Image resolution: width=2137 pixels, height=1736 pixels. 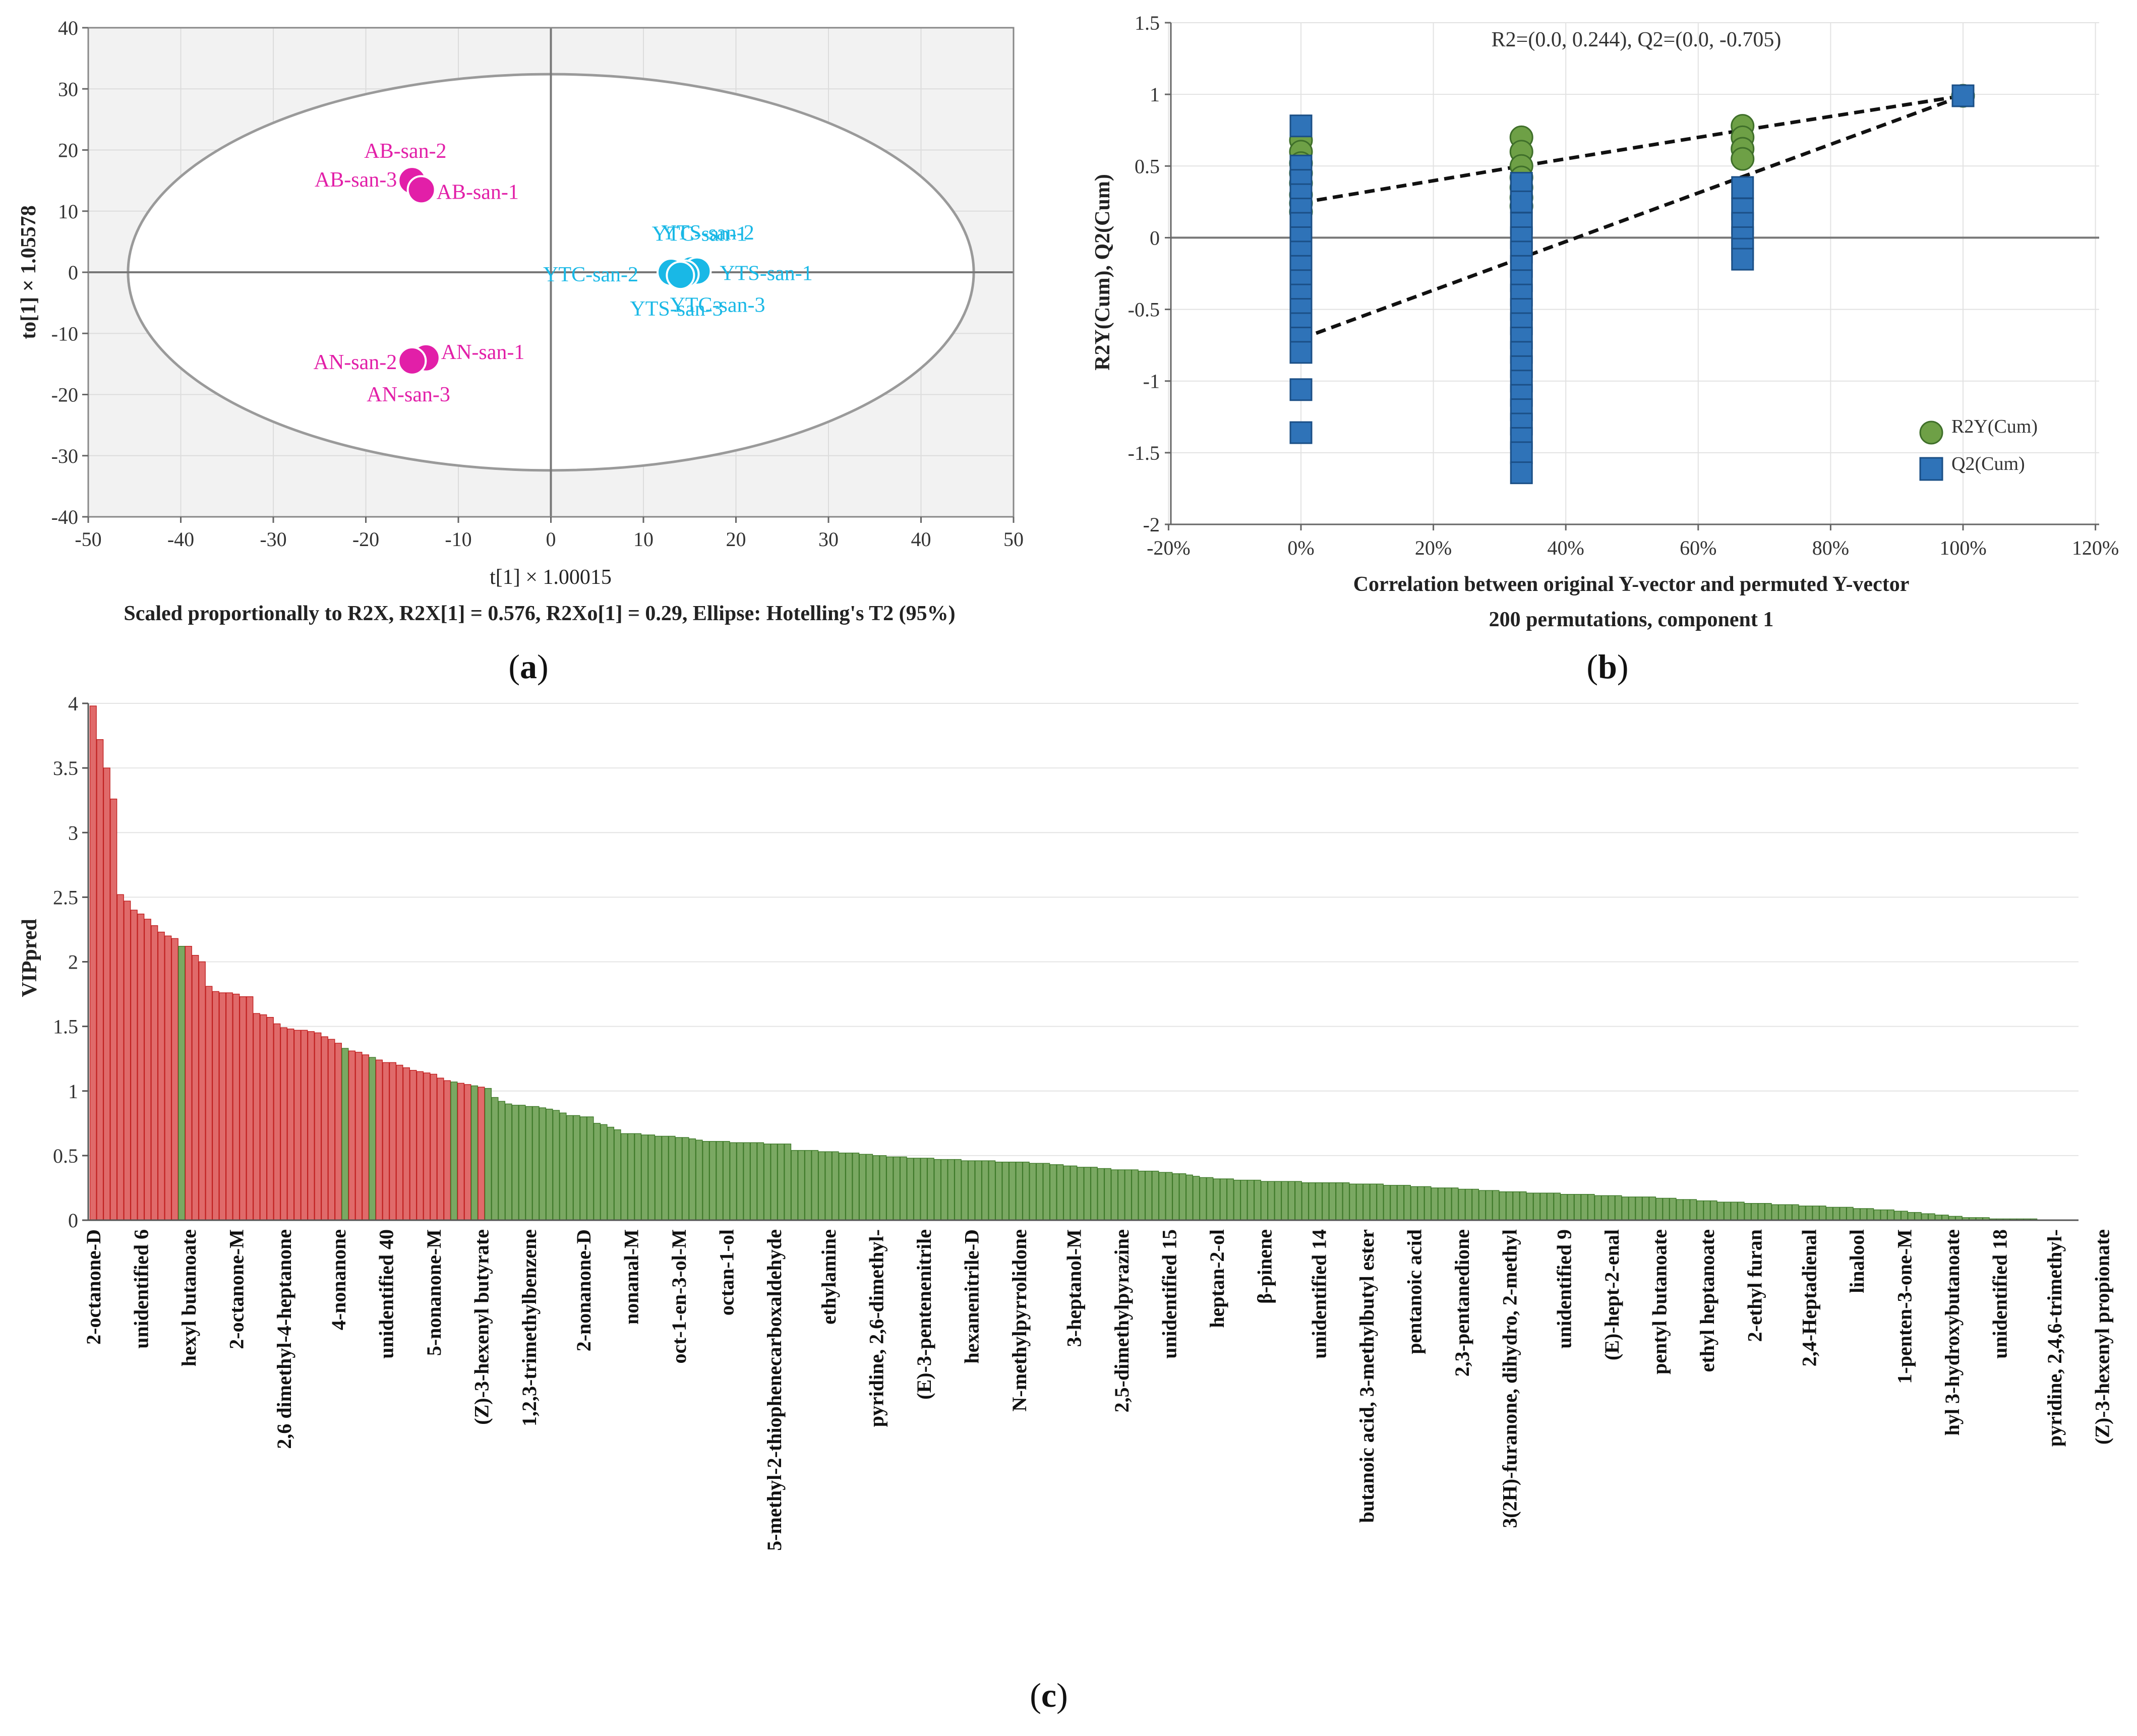 What do you see at coordinates (1905, 1306) in the screenshot?
I see `vip-compound-label: 1-penten-3-one-M` at bounding box center [1905, 1306].